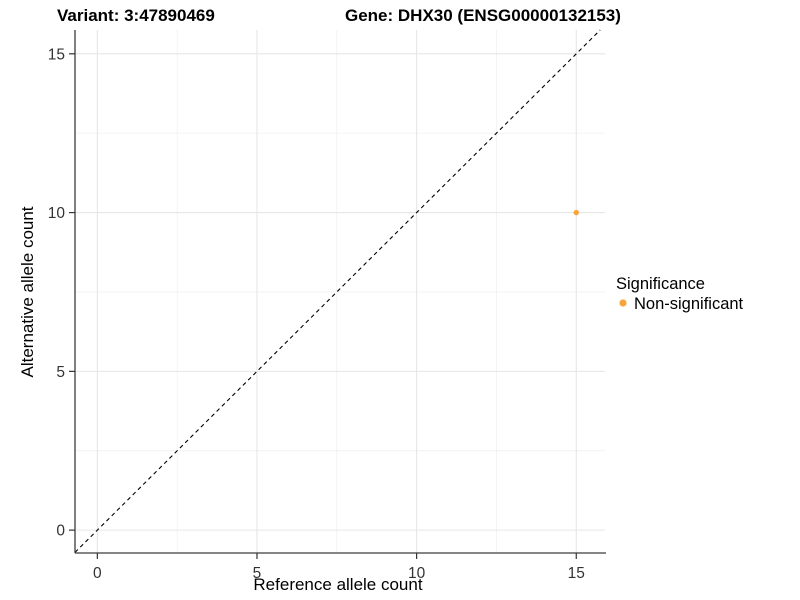 The image size is (800, 600). Describe the element at coordinates (339, 567) in the screenshot. I see `x-axis-ticks: 0 5 10 15` at that location.